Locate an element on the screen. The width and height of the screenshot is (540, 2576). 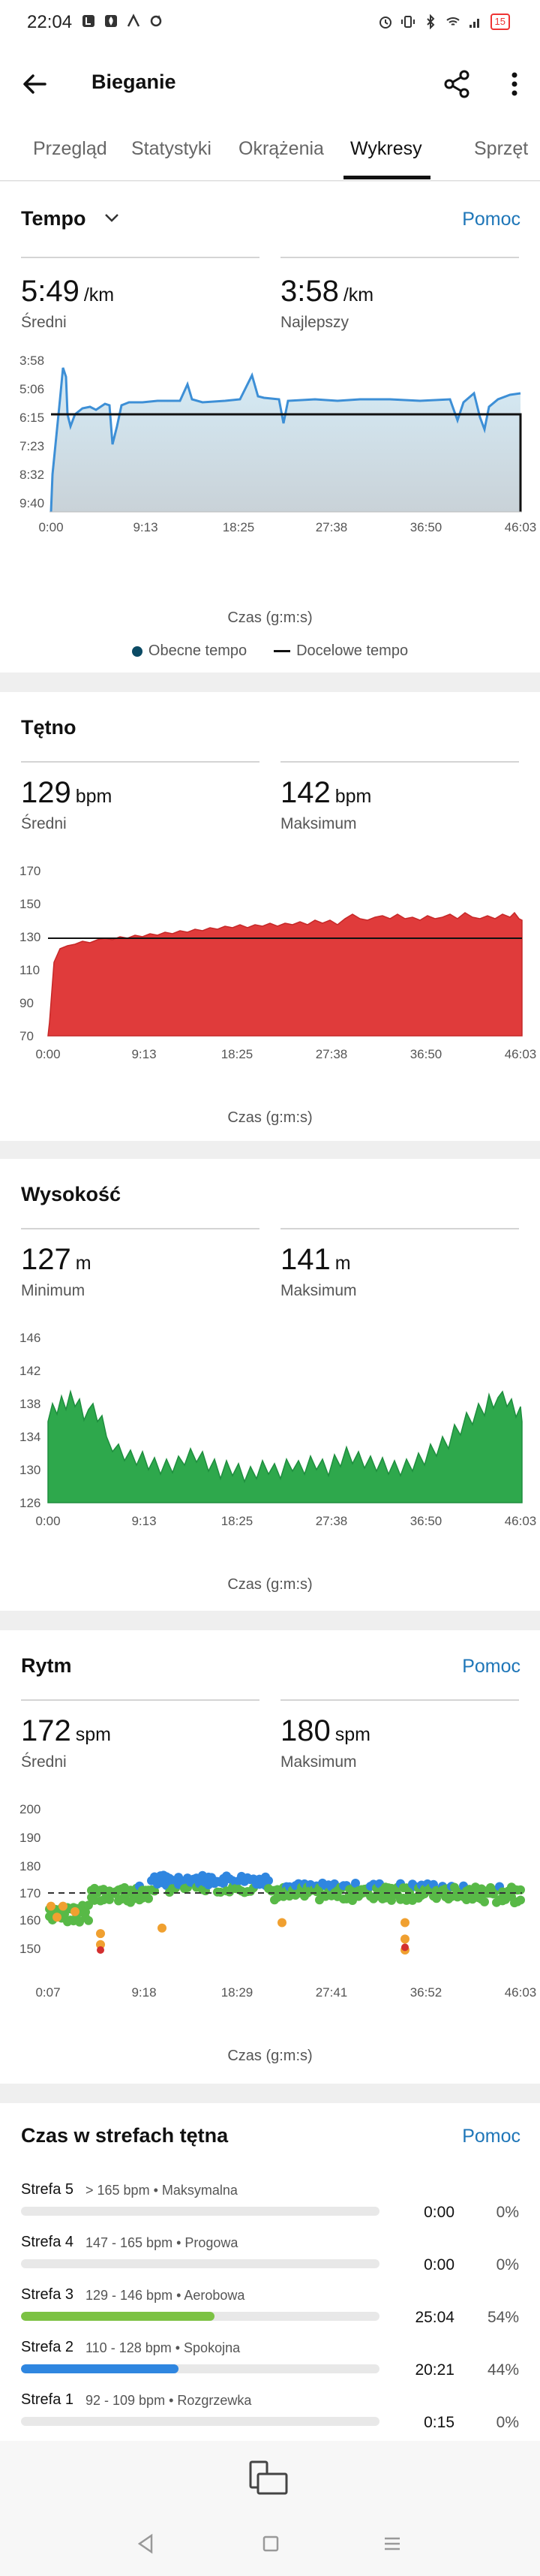
pace-best-value: 3:58/km is located at coordinates (327, 291).